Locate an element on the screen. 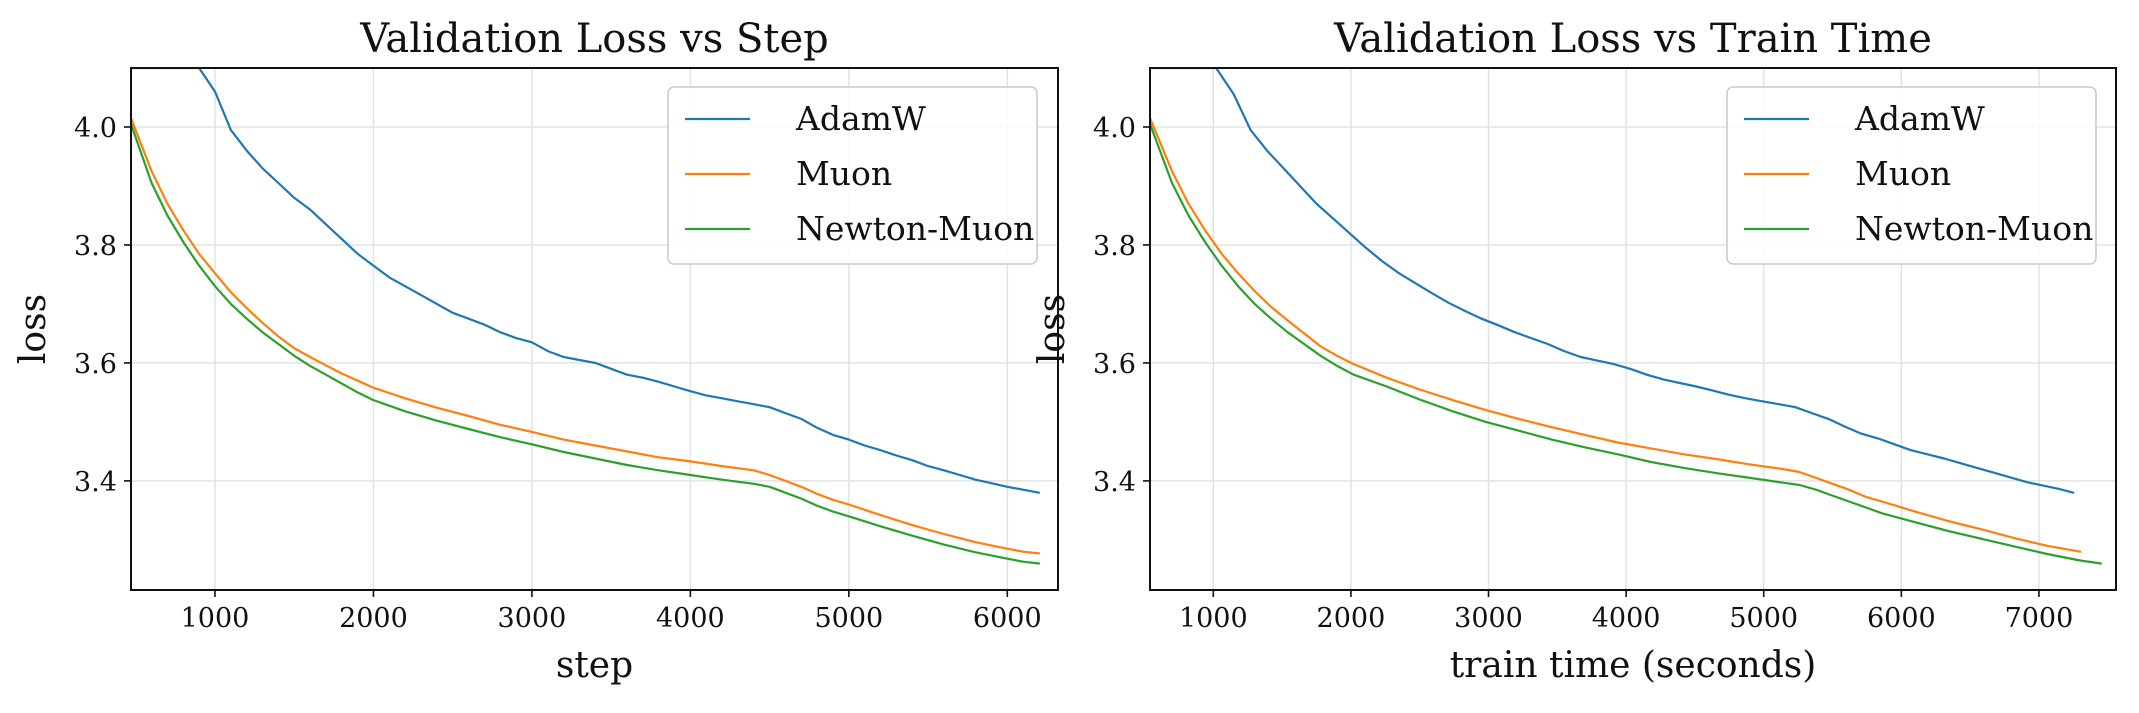  chart-1-legend-label-newton-muon: Newton-Muon is located at coordinates (1974, 228).